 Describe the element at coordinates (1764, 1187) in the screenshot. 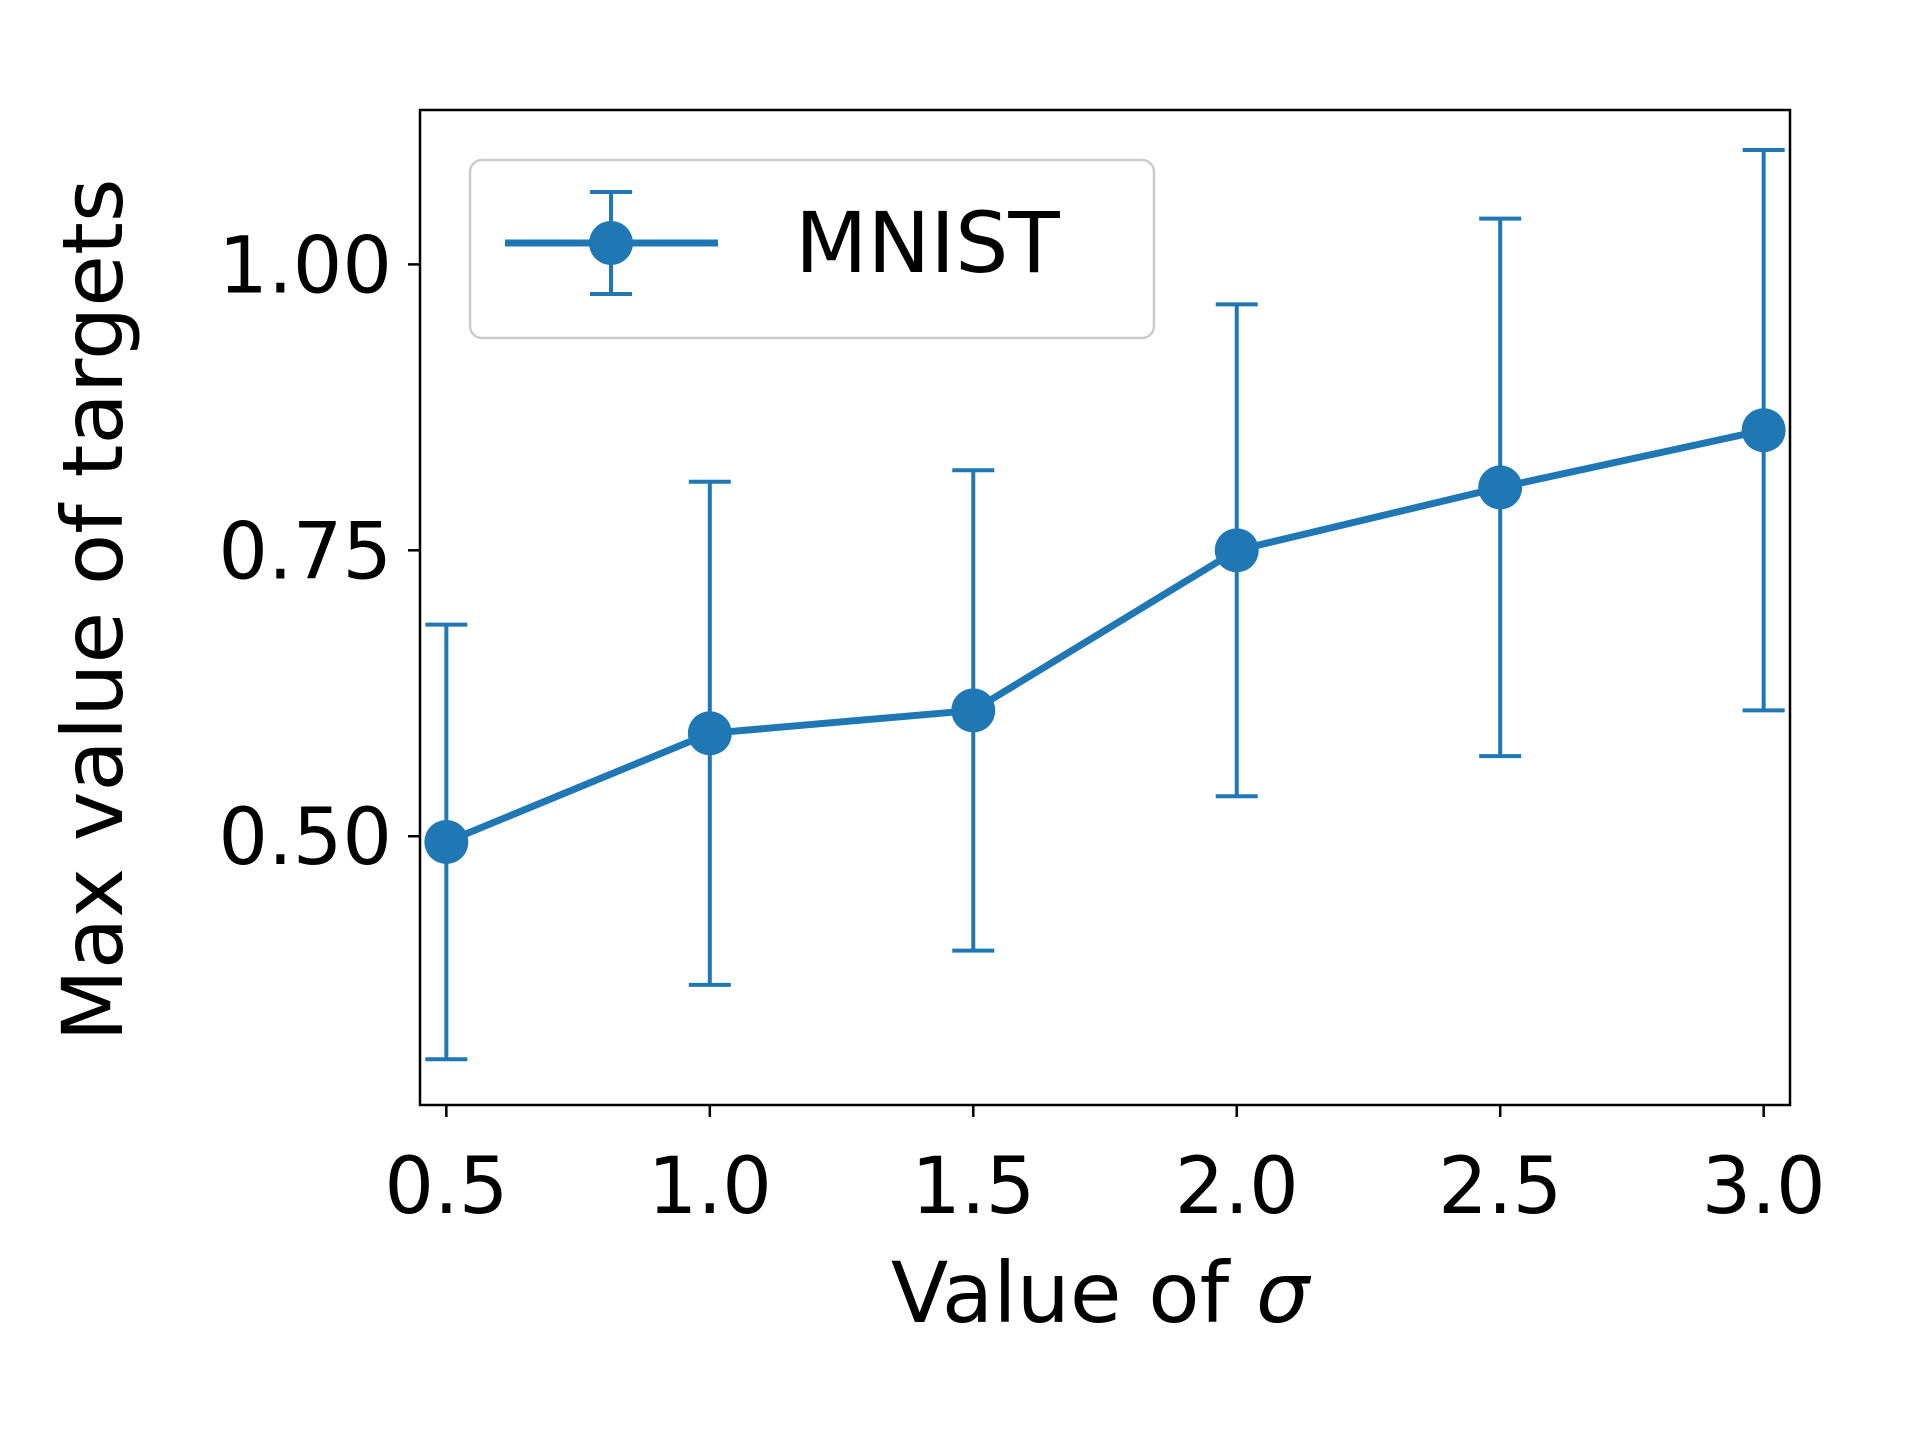

I see `x-tick-label: 3.0` at that location.